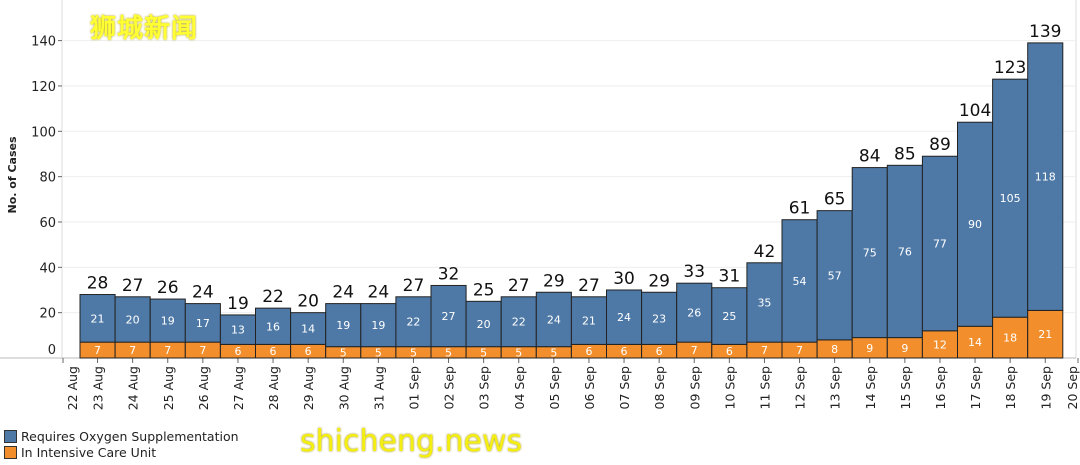 This screenshot has width=1080, height=465. What do you see at coordinates (694, 388) in the screenshot?
I see `x-tick-label: 09 Sep` at bounding box center [694, 388].